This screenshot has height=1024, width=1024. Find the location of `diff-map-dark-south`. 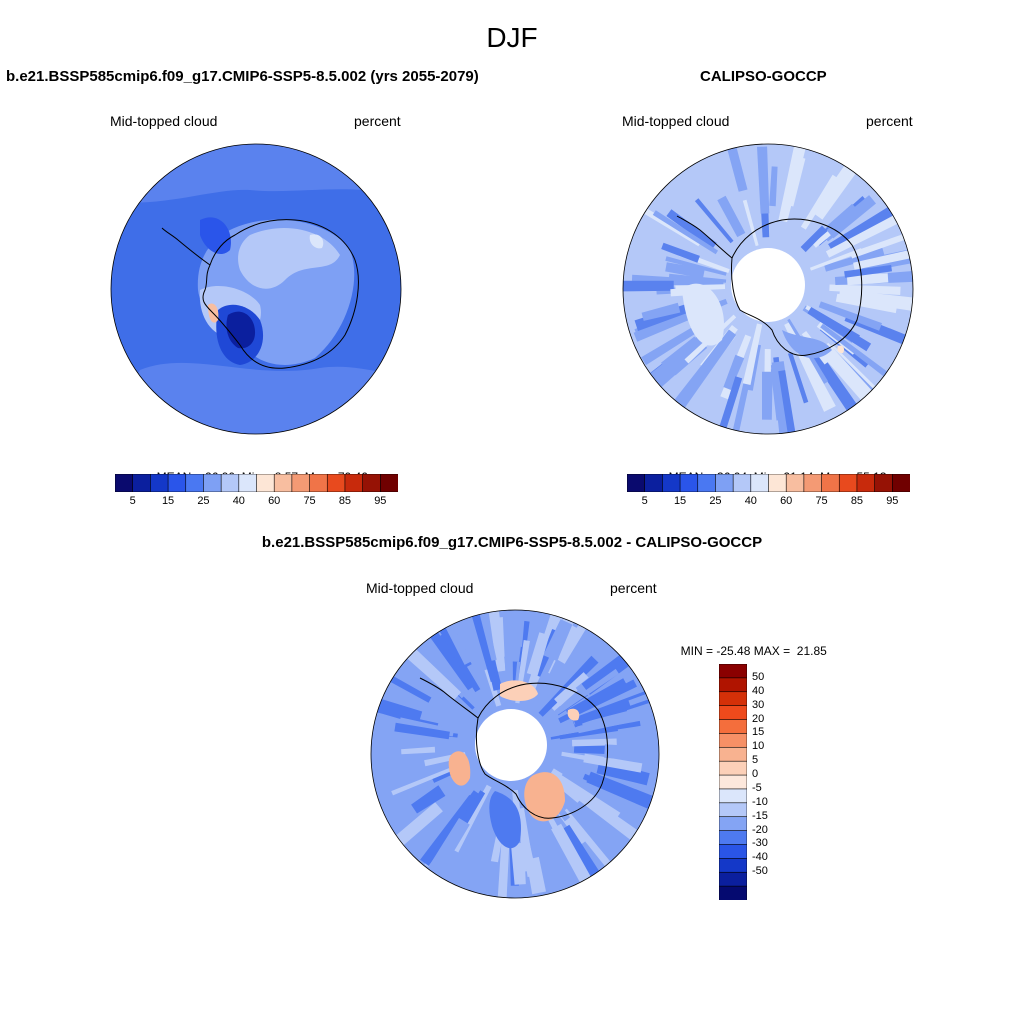

diff-map-dark-south is located at coordinates (505, 820).